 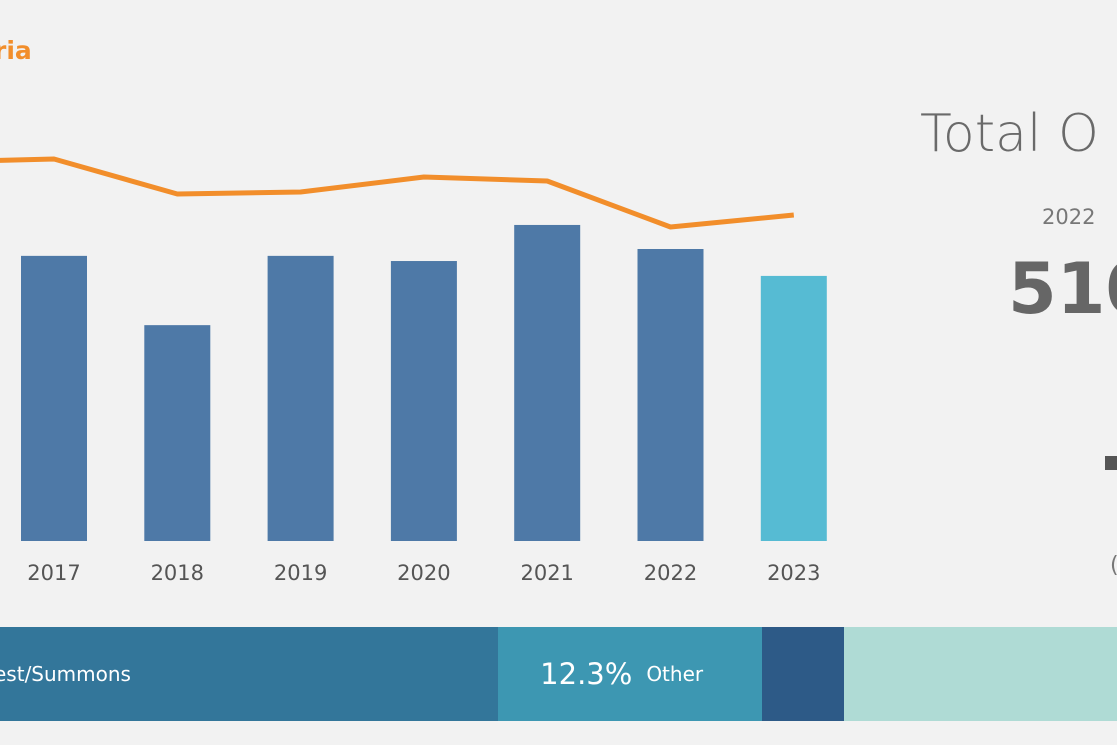 I want to click on bar-2022, so click(x=670, y=395).